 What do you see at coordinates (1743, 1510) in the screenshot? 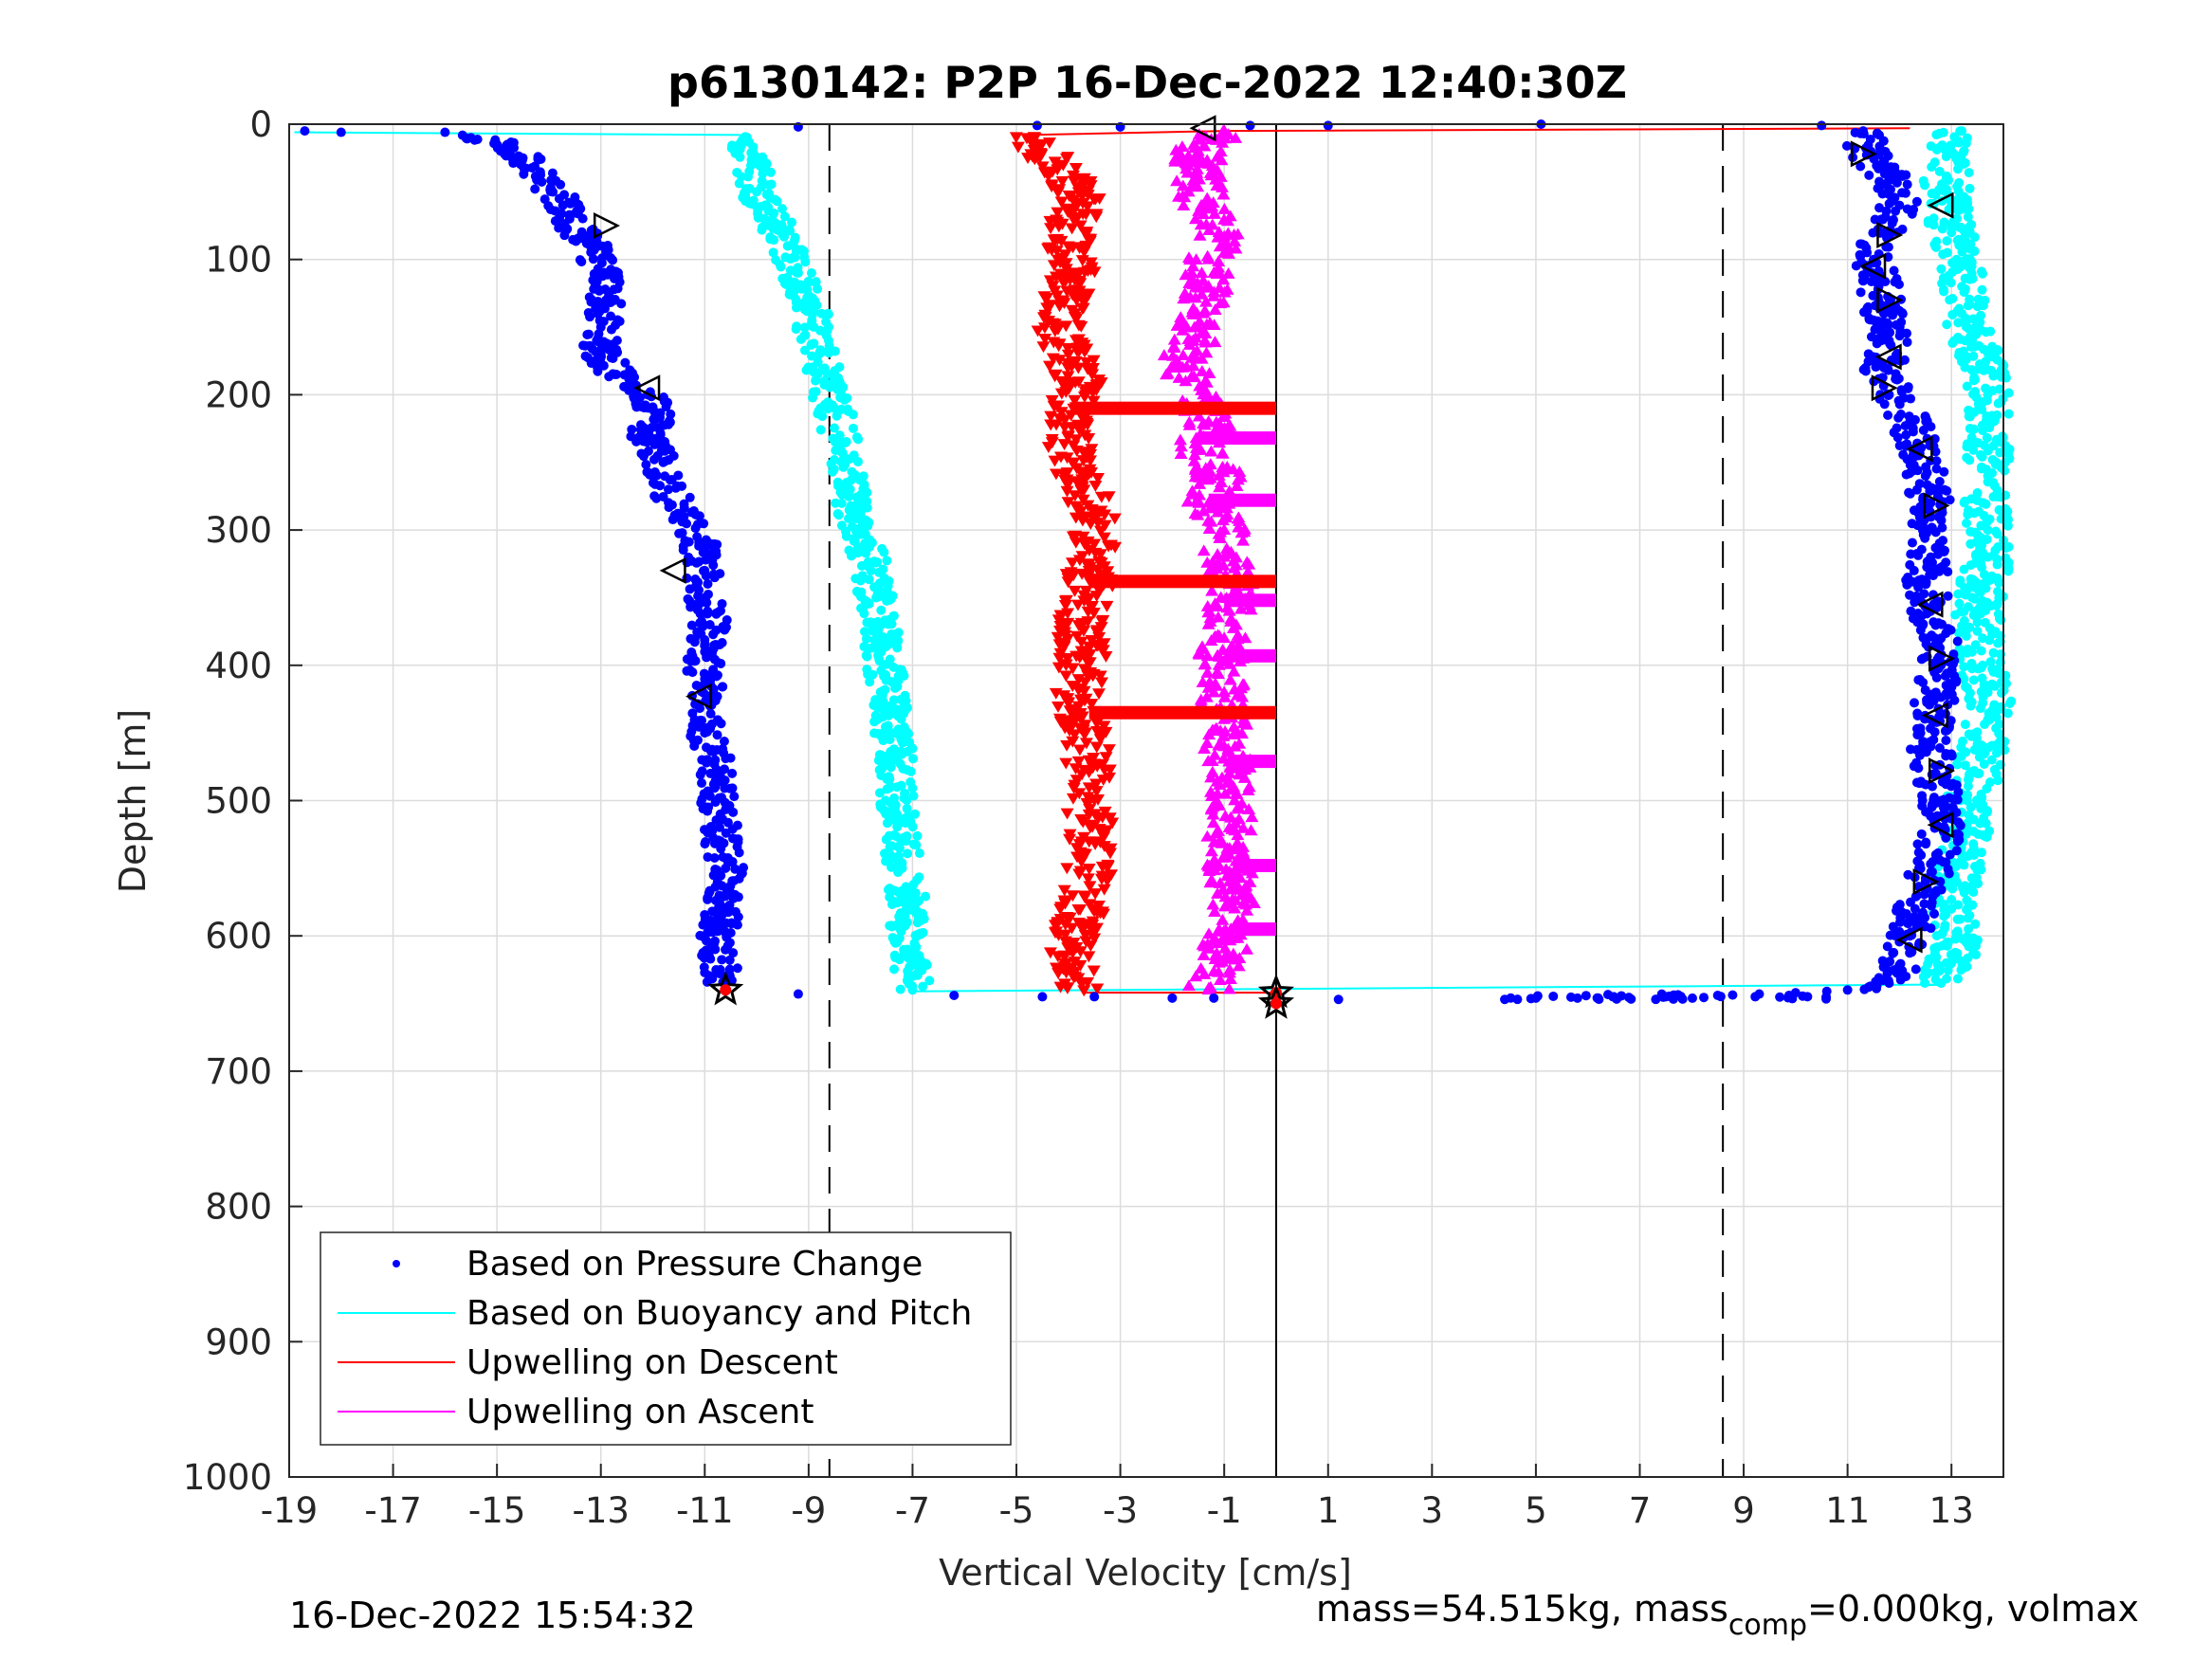
I see `x-tick-label: 9` at bounding box center [1743, 1510].